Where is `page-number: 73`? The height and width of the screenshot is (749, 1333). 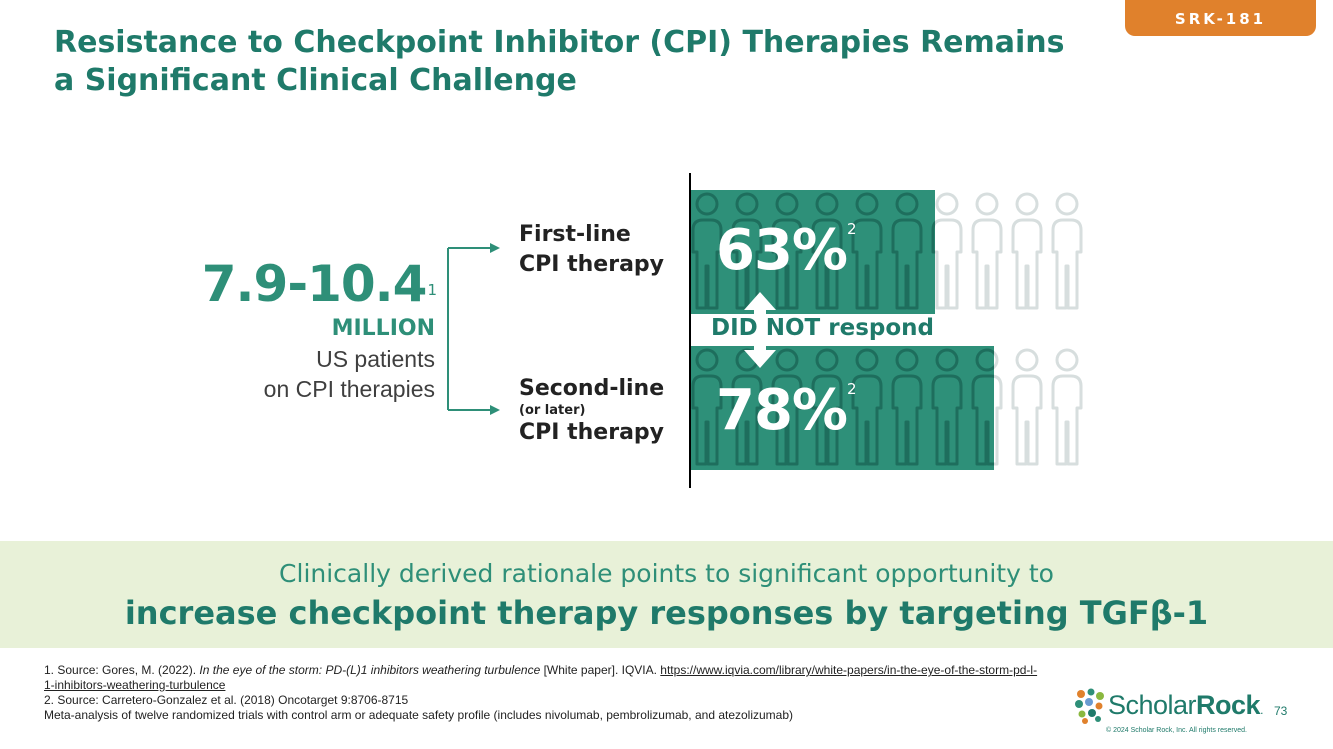
page-number: 73 is located at coordinates (1281, 711).